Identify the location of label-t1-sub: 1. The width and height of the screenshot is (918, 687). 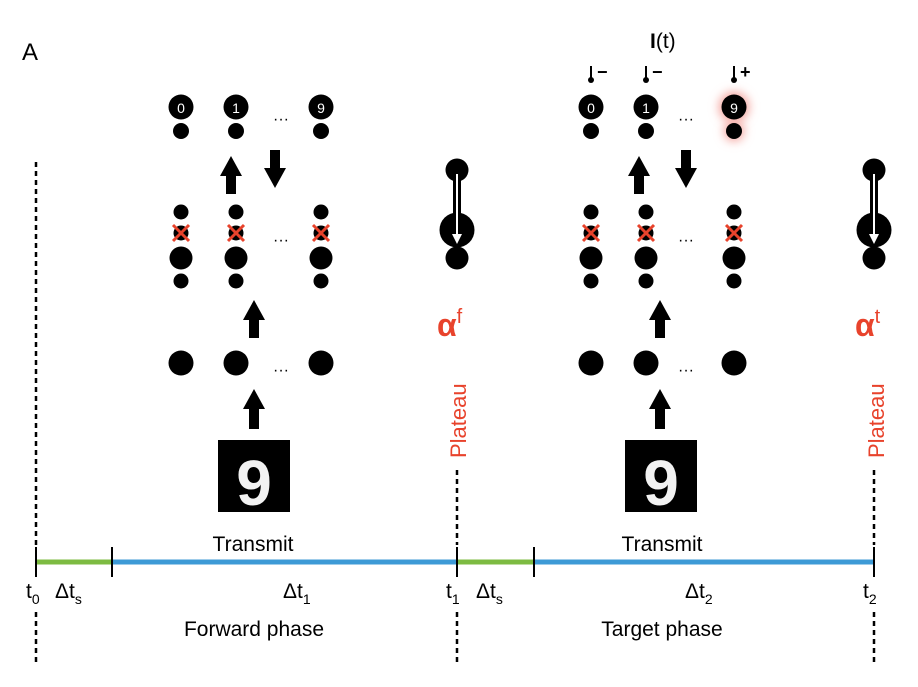
(456, 599).